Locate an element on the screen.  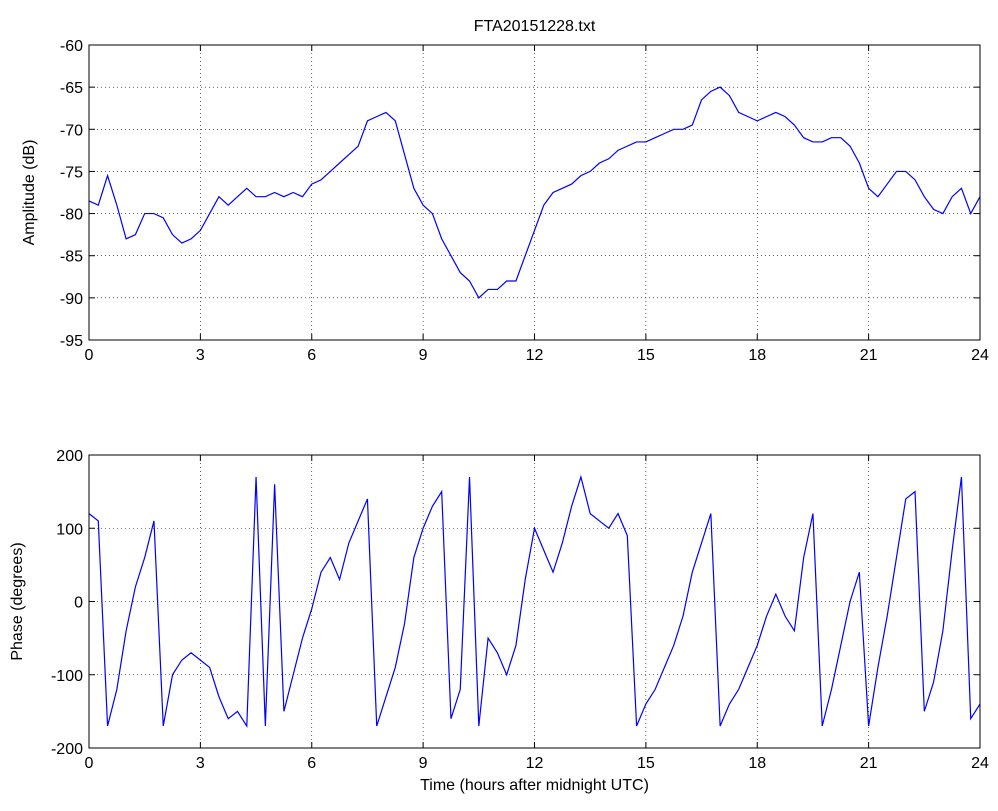
y-tick-label: 100 is located at coordinates (69, 529).